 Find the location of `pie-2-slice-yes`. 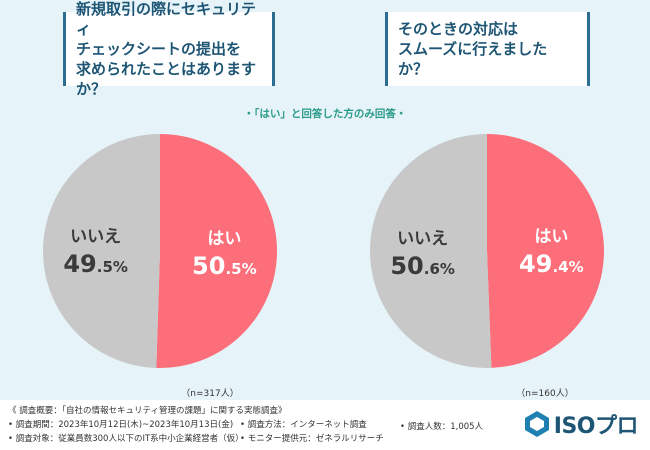

pie-2-slice-yes is located at coordinates (546, 251).